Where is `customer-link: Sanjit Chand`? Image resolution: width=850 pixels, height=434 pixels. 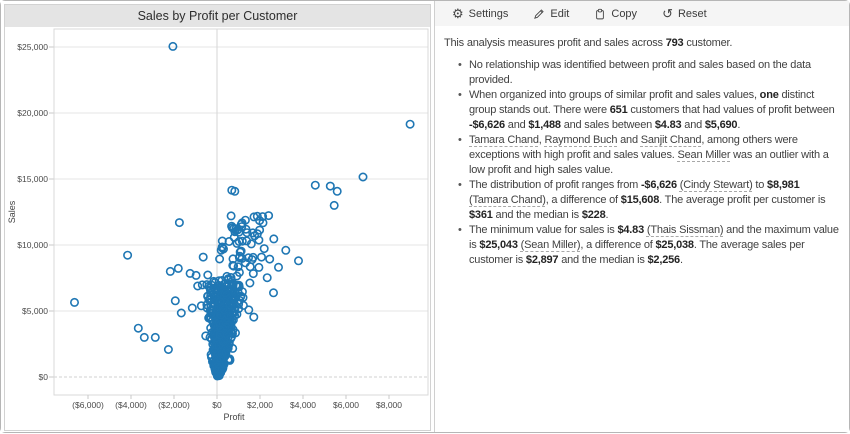
customer-link: Sanjit Chand is located at coordinates (671, 140).